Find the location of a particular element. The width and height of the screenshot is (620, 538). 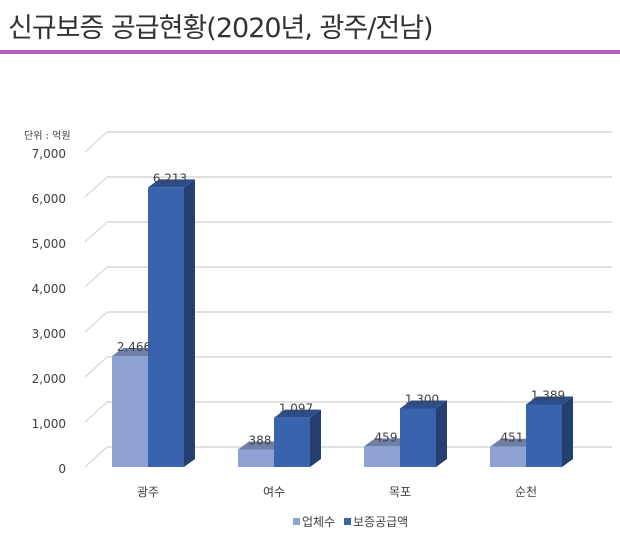

x-tick-label: 순천 is located at coordinates (526, 491).